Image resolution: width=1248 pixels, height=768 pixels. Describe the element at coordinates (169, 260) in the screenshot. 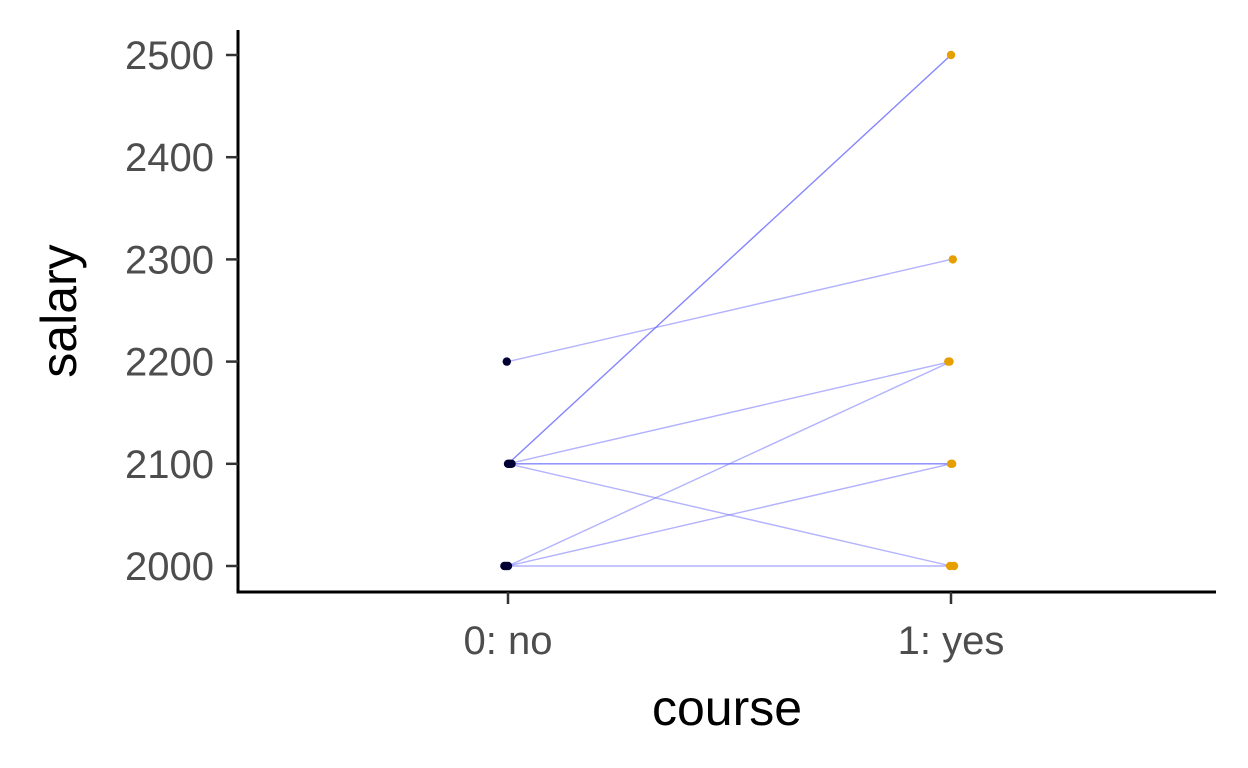

I see `y-tick-label: 2300` at that location.